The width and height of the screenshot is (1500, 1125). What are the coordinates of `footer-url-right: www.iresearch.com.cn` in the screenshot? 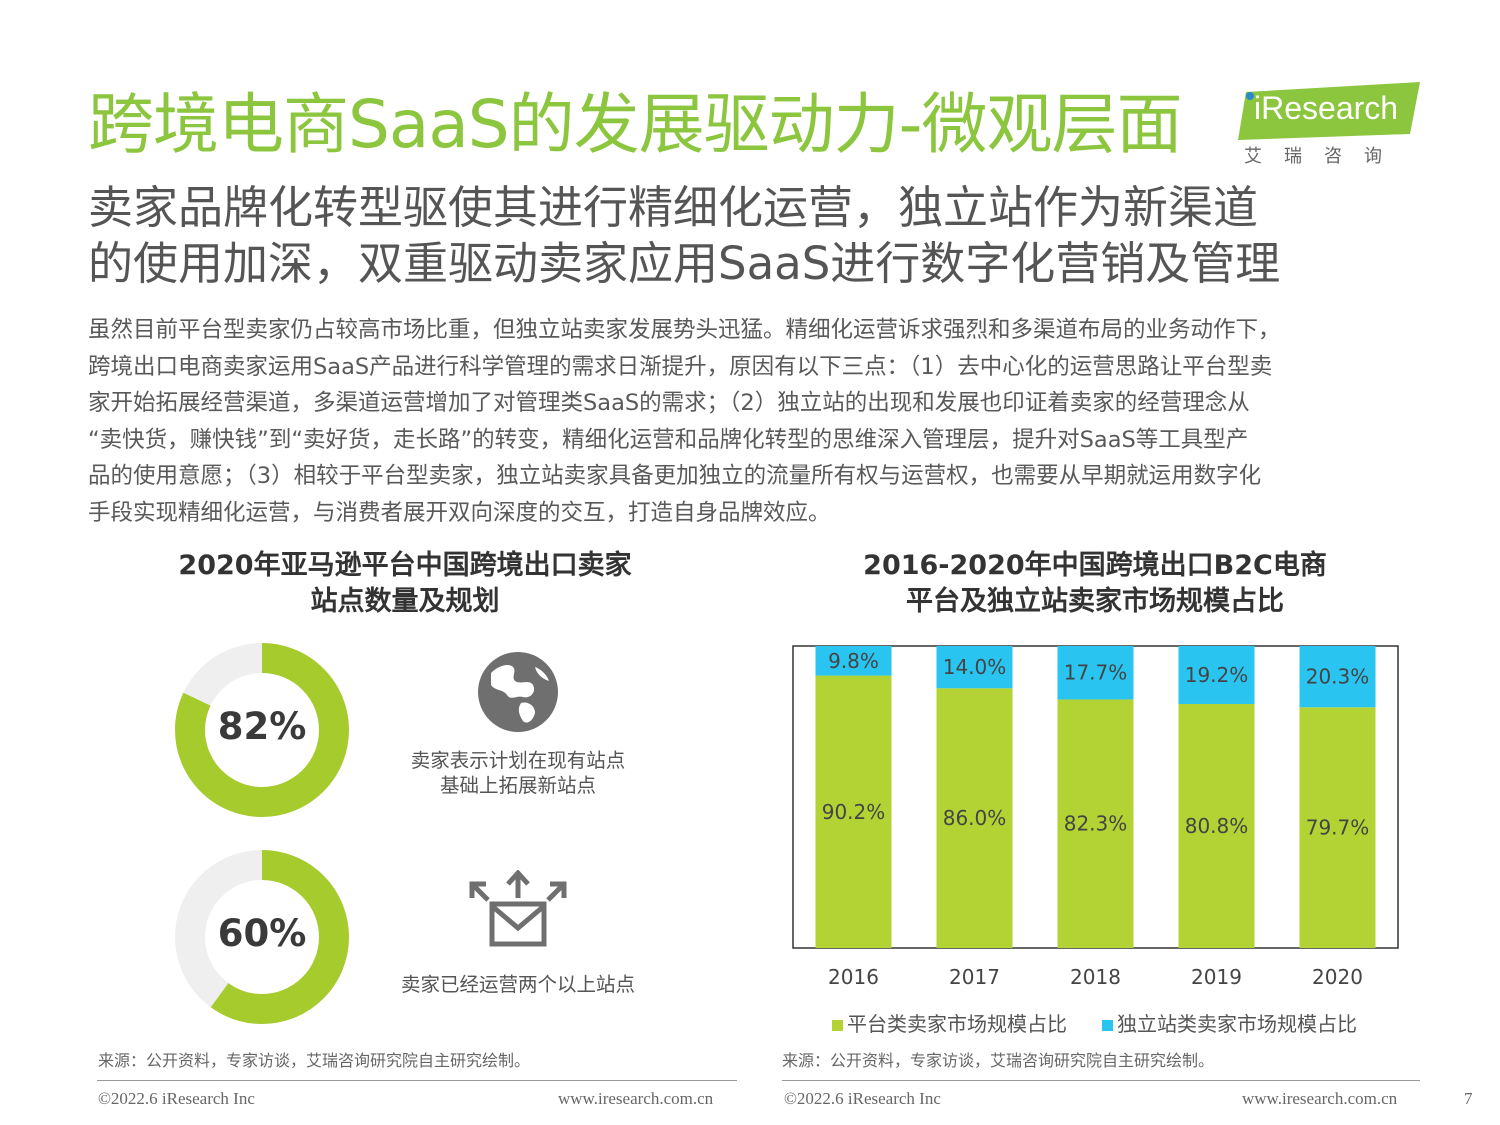 It's located at (1320, 1098).